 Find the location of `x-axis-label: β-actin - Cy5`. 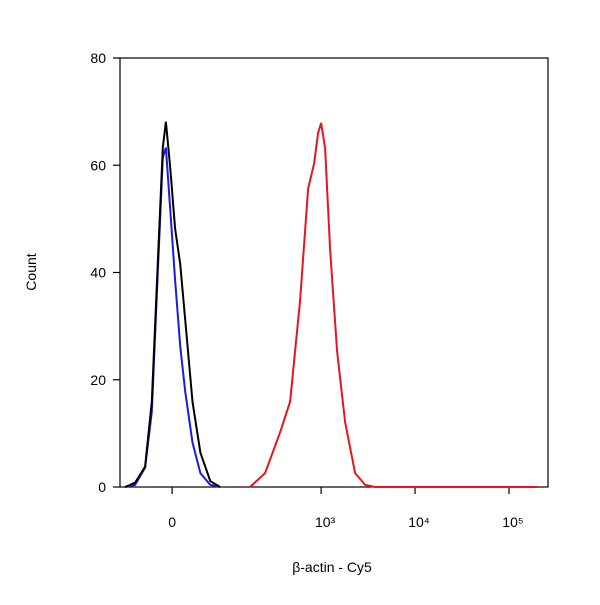

x-axis-label: β-actin - Cy5 is located at coordinates (332, 567).